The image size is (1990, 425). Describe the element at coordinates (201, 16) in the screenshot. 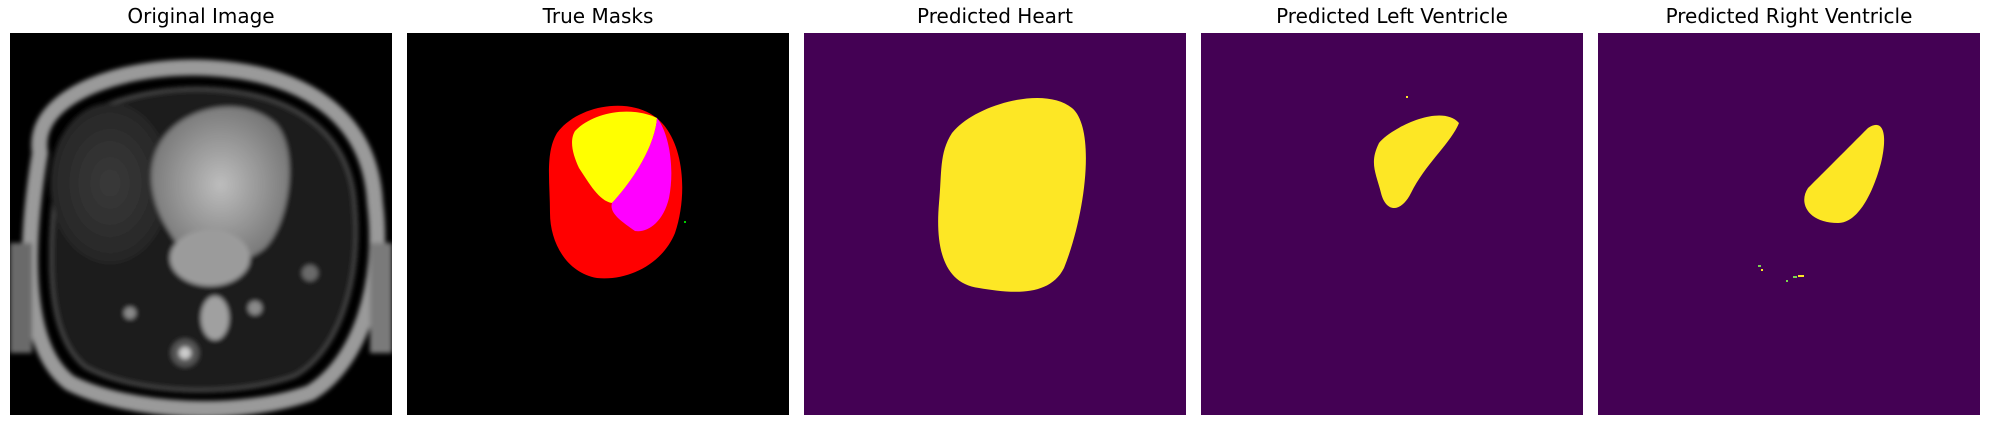

I see `panel-title-original: Original Image` at that location.